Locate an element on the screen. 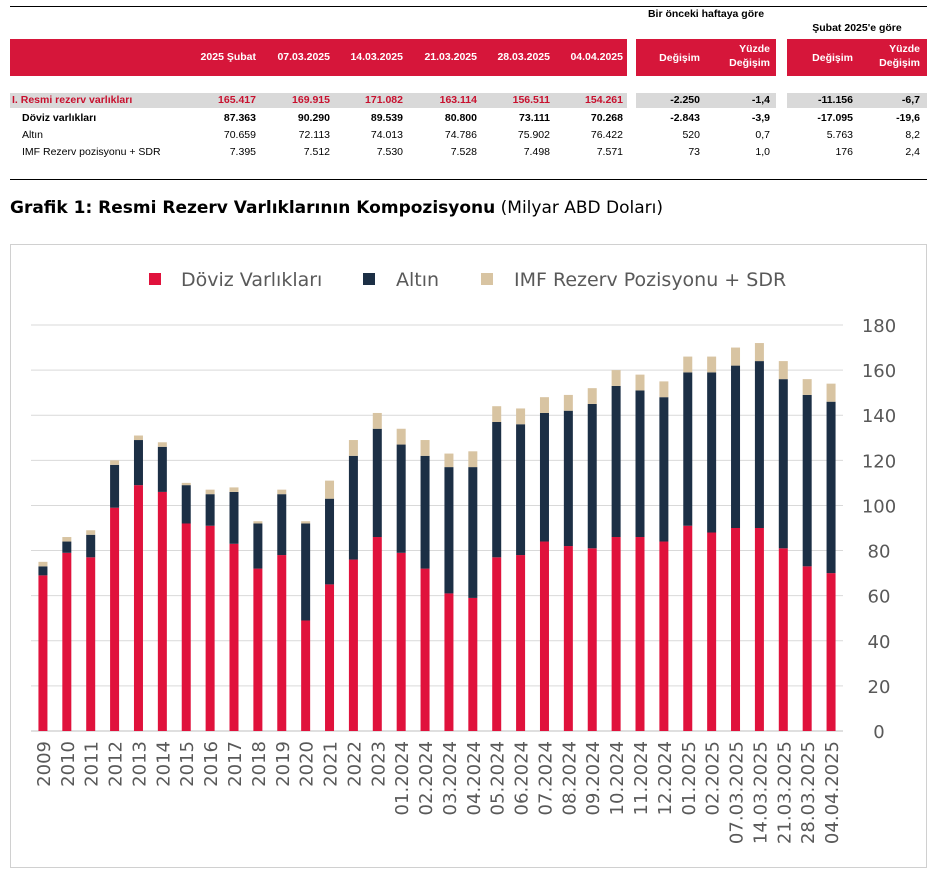  x-tick-label: 2021 is located at coordinates (331, 764).